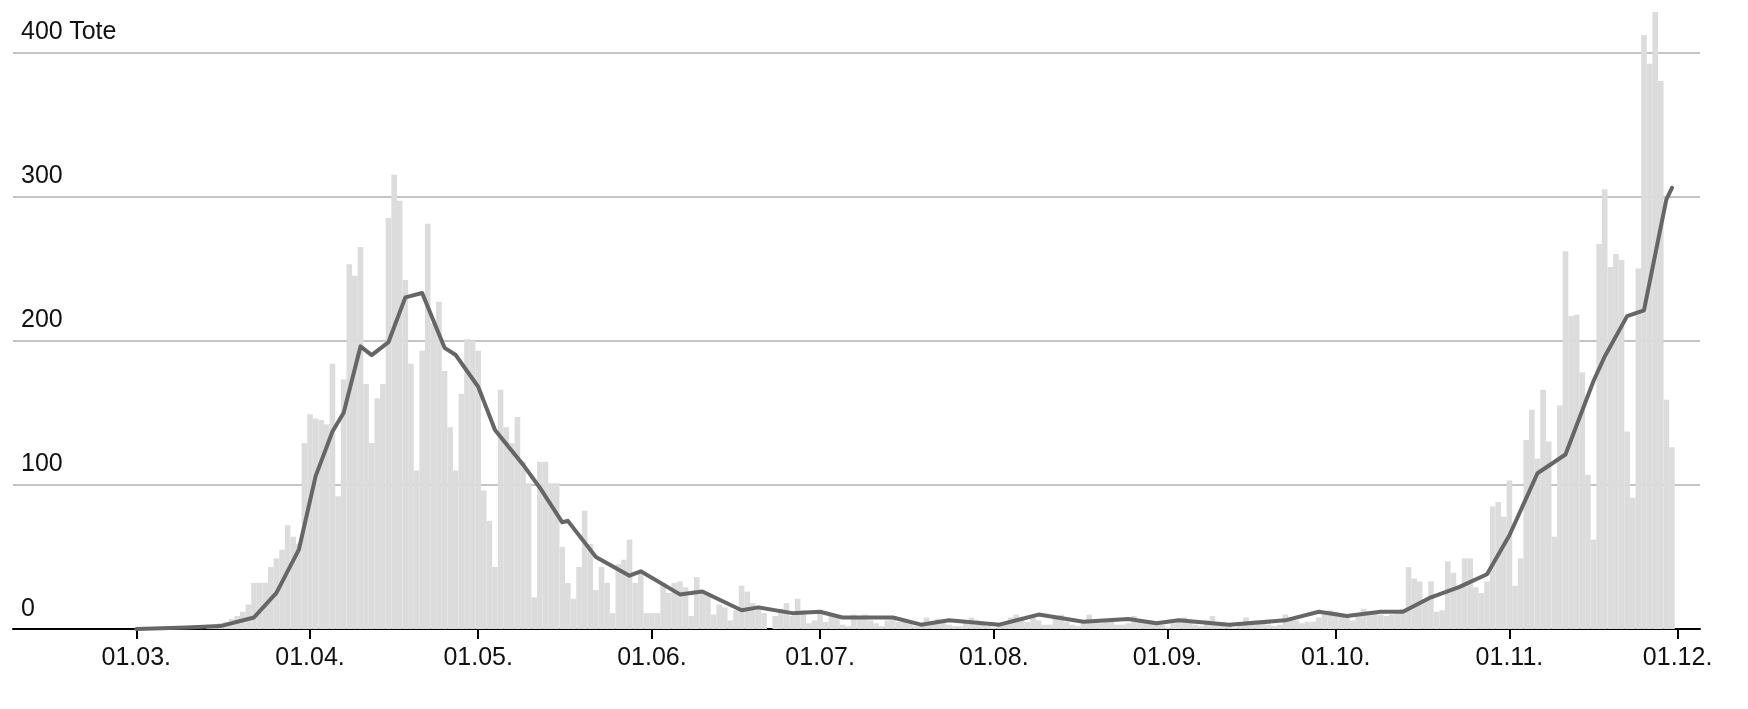  I want to click on y-tick-label: 100, so click(42, 462).